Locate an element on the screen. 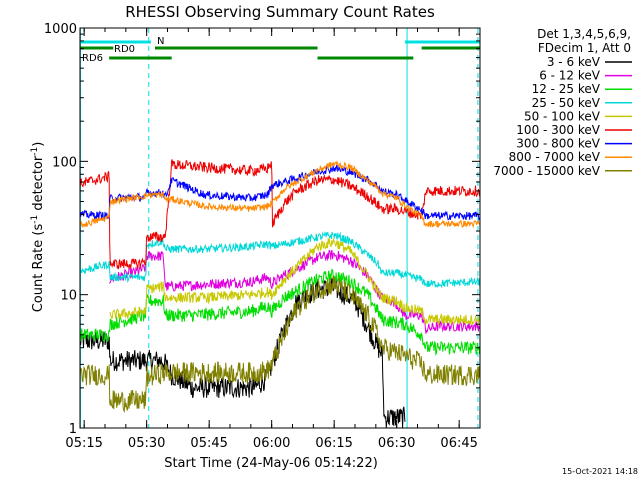 Image resolution: width=640 pixels, height=480 pixels. y-tick-label: 10 is located at coordinates (68, 296).